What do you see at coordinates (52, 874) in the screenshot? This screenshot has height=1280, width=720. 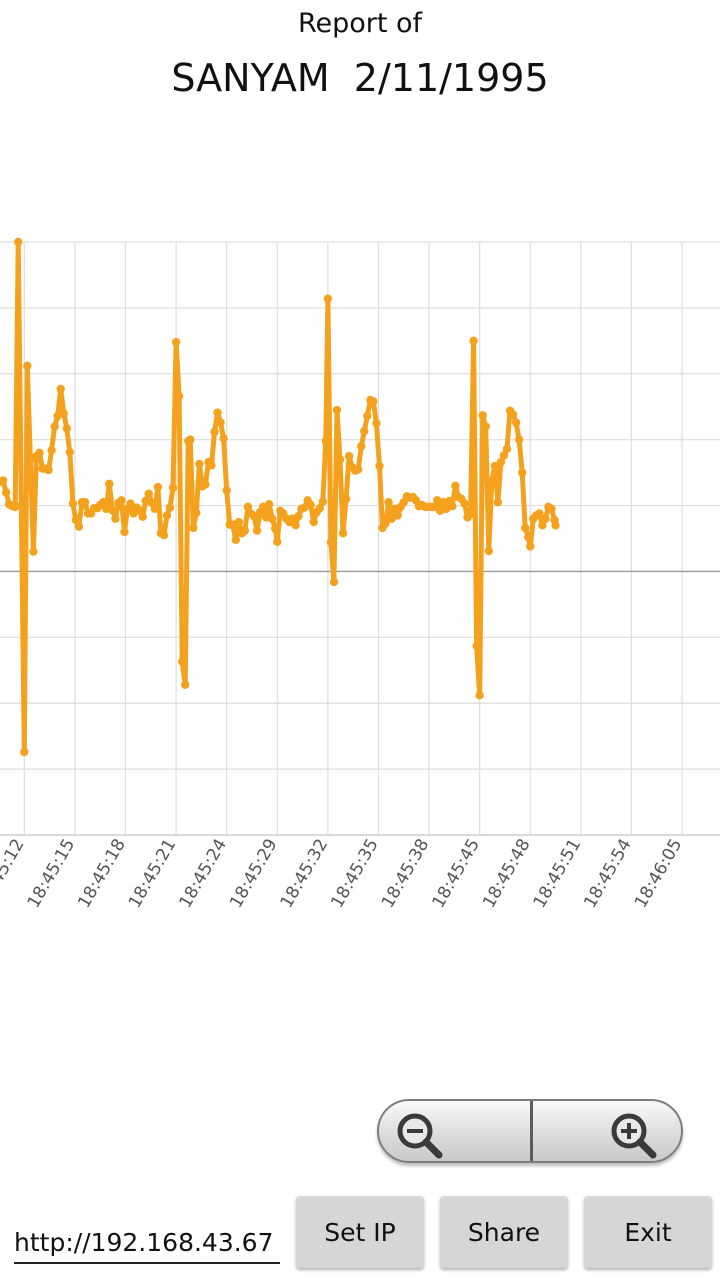 I see `x-tick-label: 18:45:15` at bounding box center [52, 874].